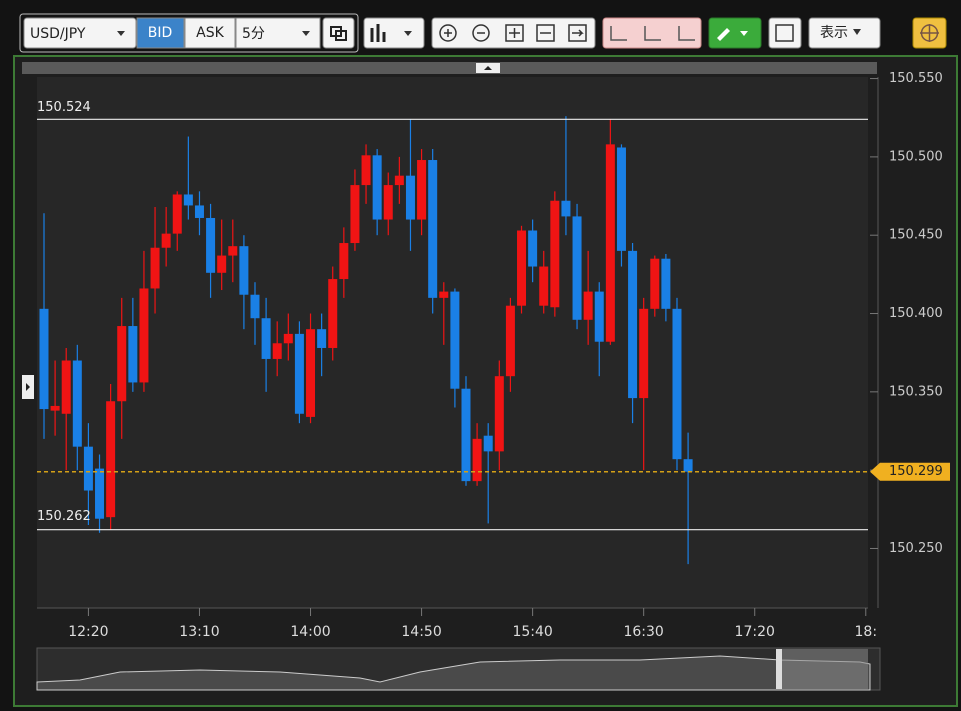 This screenshot has width=961, height=711. What do you see at coordinates (916, 471) in the screenshot?
I see `current-price-label: 150.299` at bounding box center [916, 471].